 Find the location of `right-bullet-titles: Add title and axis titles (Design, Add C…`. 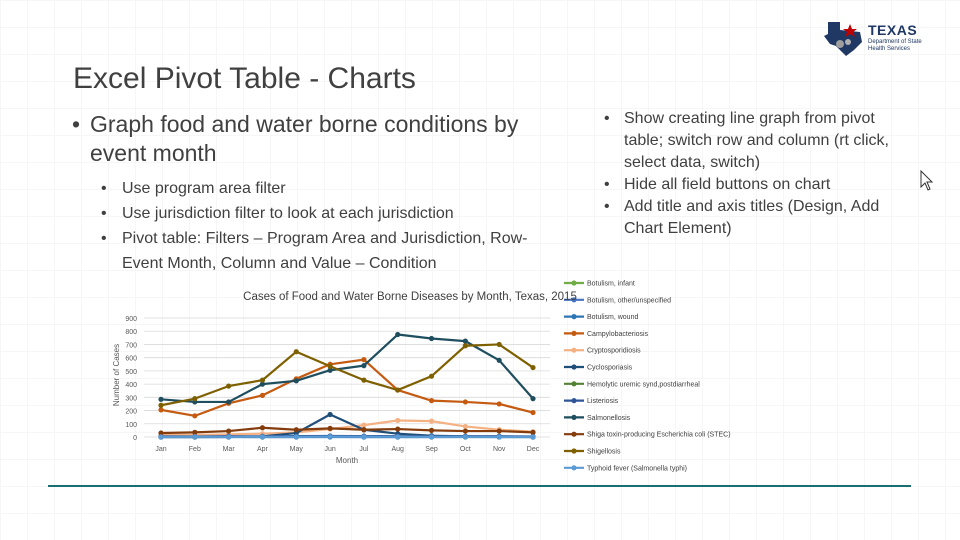

right-bullet-titles: Add title and axis titles (Design, Add C… is located at coordinates (754, 218).